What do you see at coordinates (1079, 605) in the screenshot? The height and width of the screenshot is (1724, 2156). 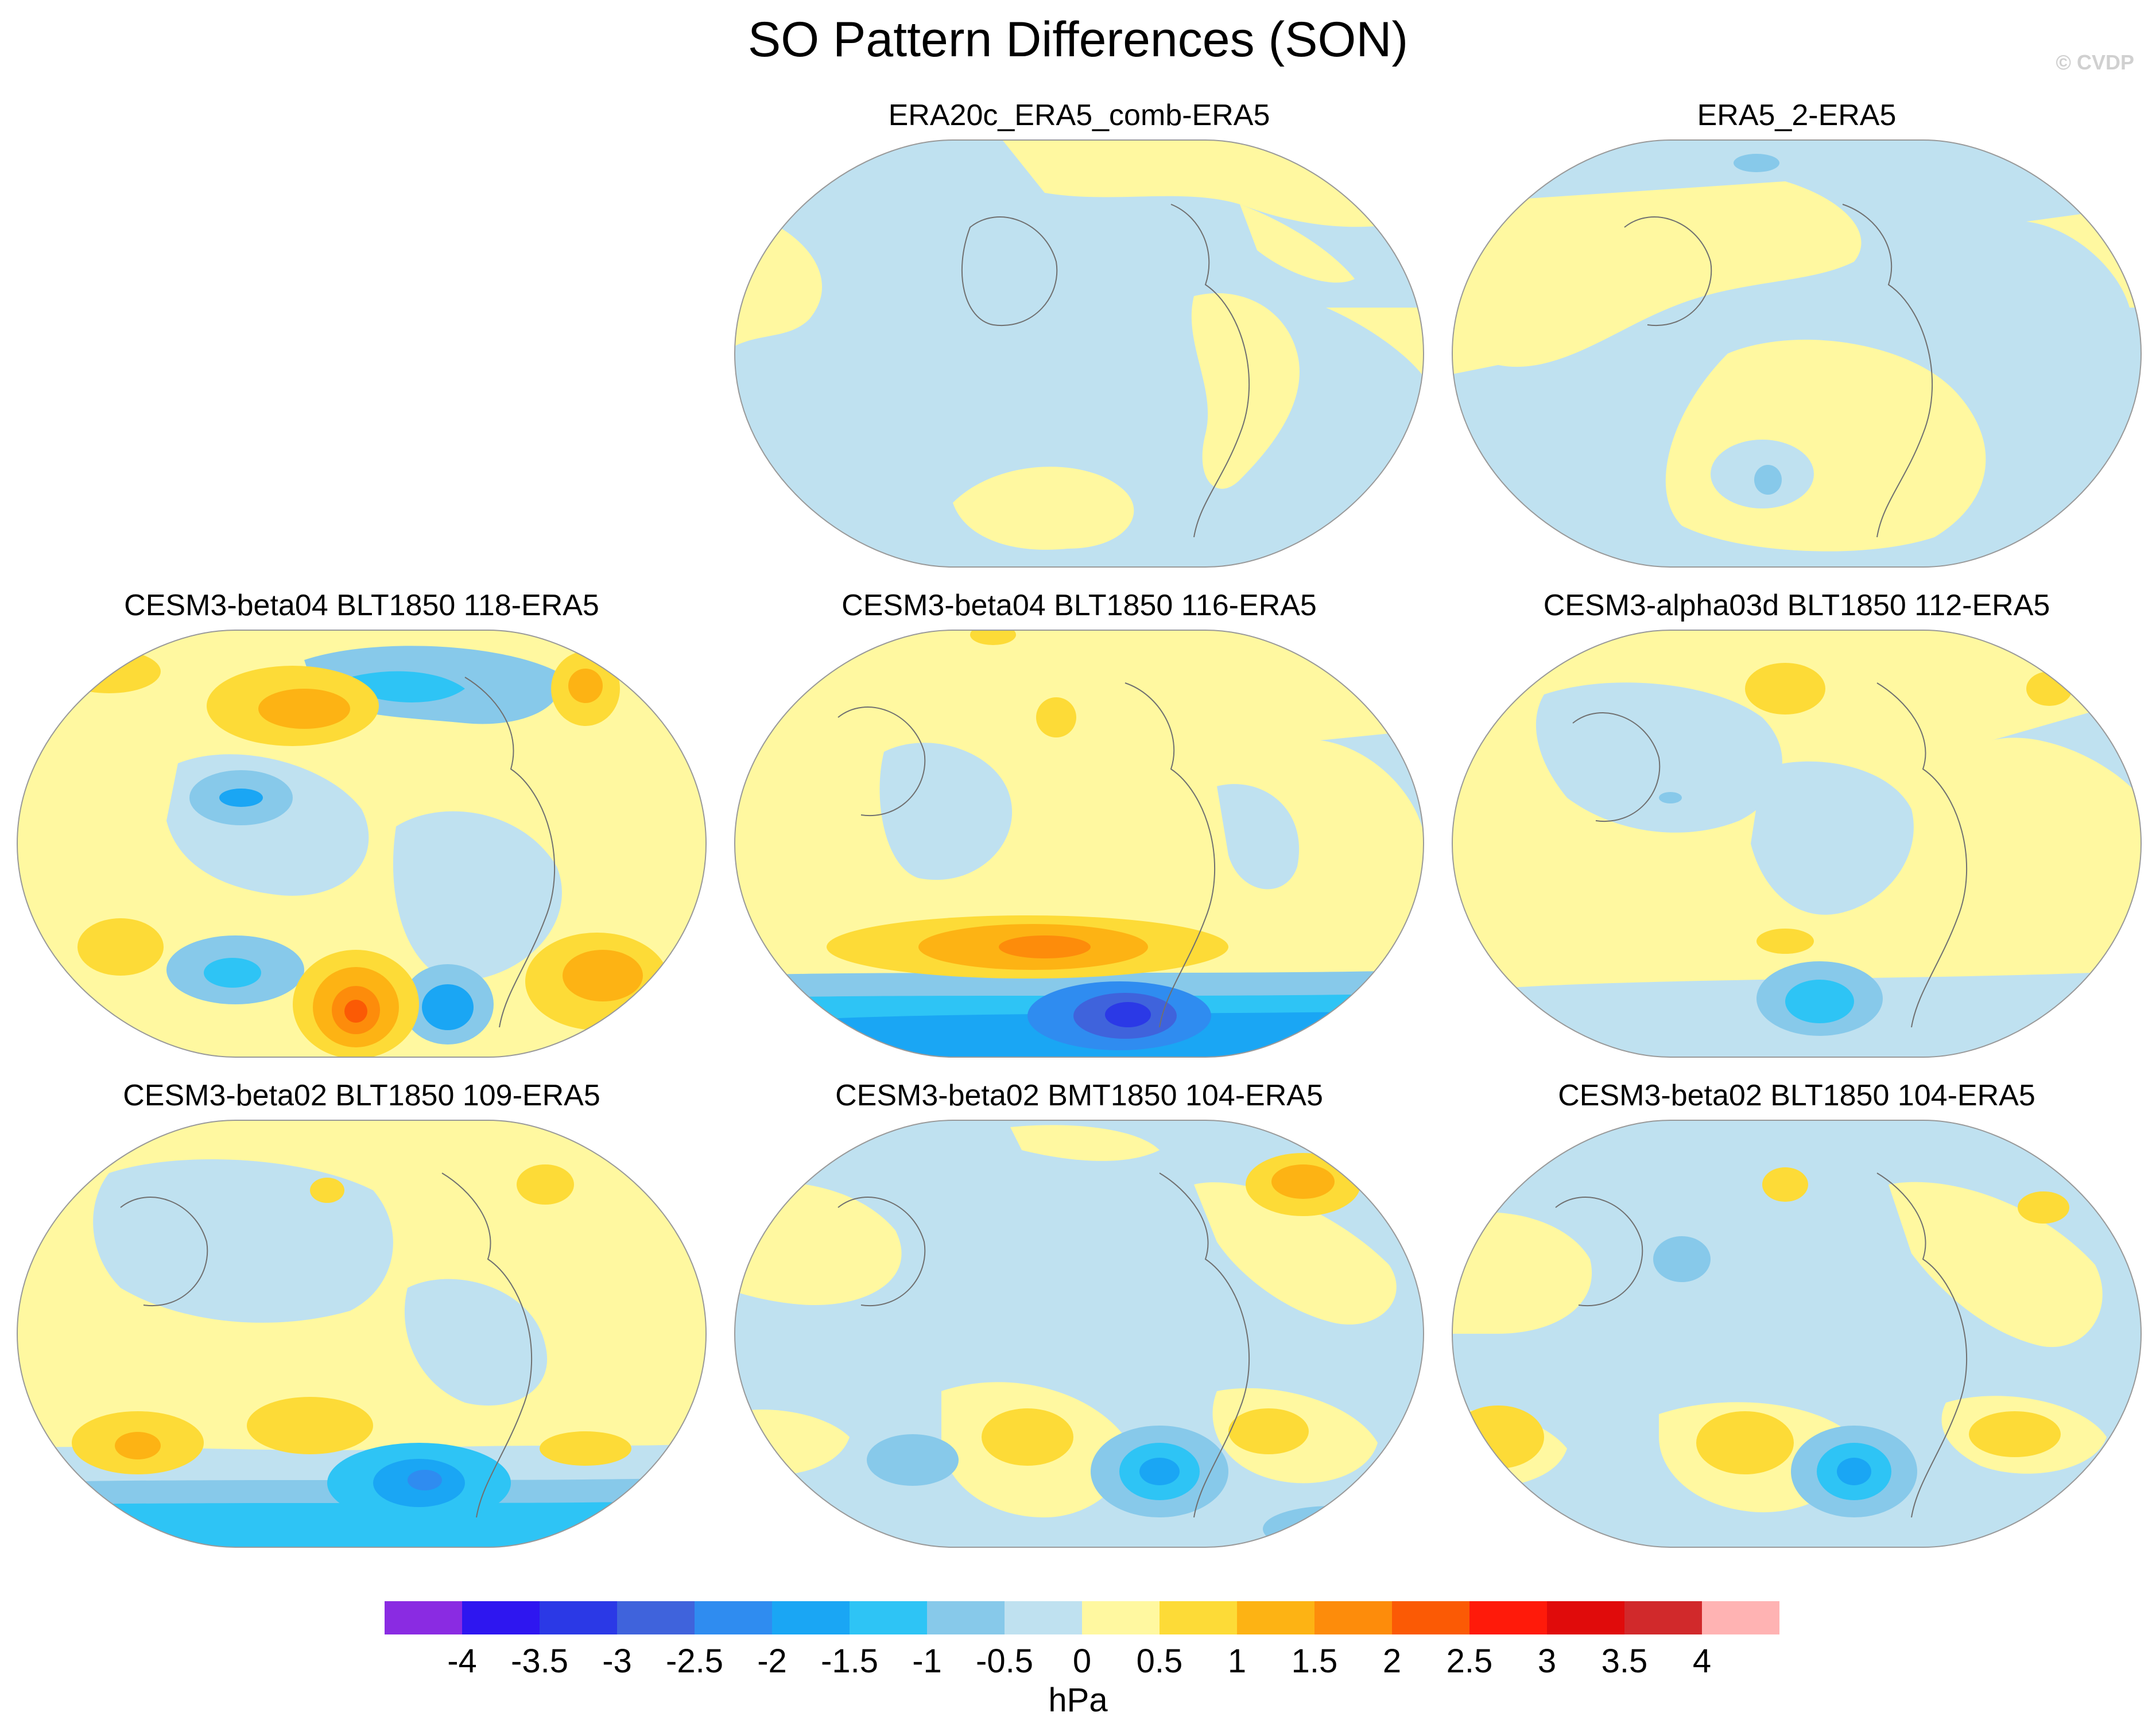 I see `panel-title: CESM3-beta04 BLT1850 116-ERA5` at bounding box center [1079, 605].